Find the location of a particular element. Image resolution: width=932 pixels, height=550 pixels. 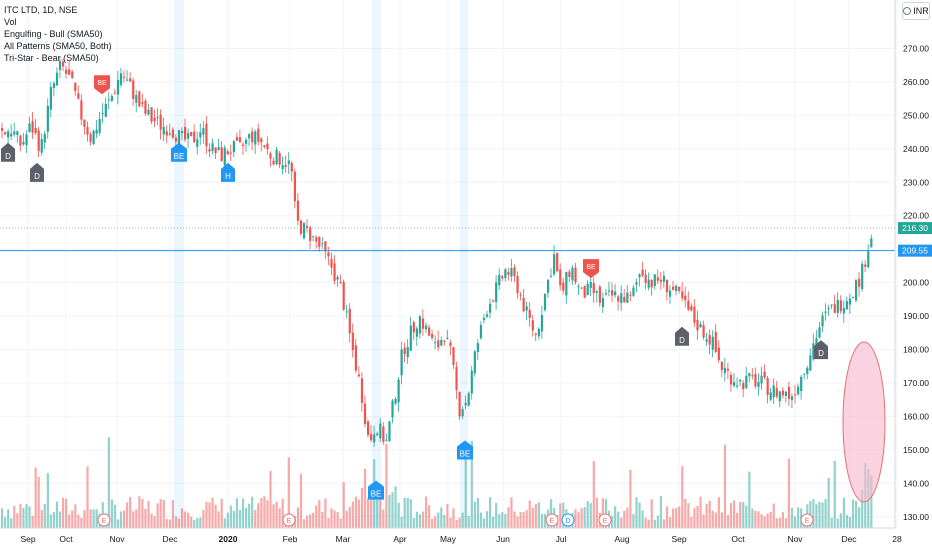

y-tick-label: 260.00 is located at coordinates (916, 82).